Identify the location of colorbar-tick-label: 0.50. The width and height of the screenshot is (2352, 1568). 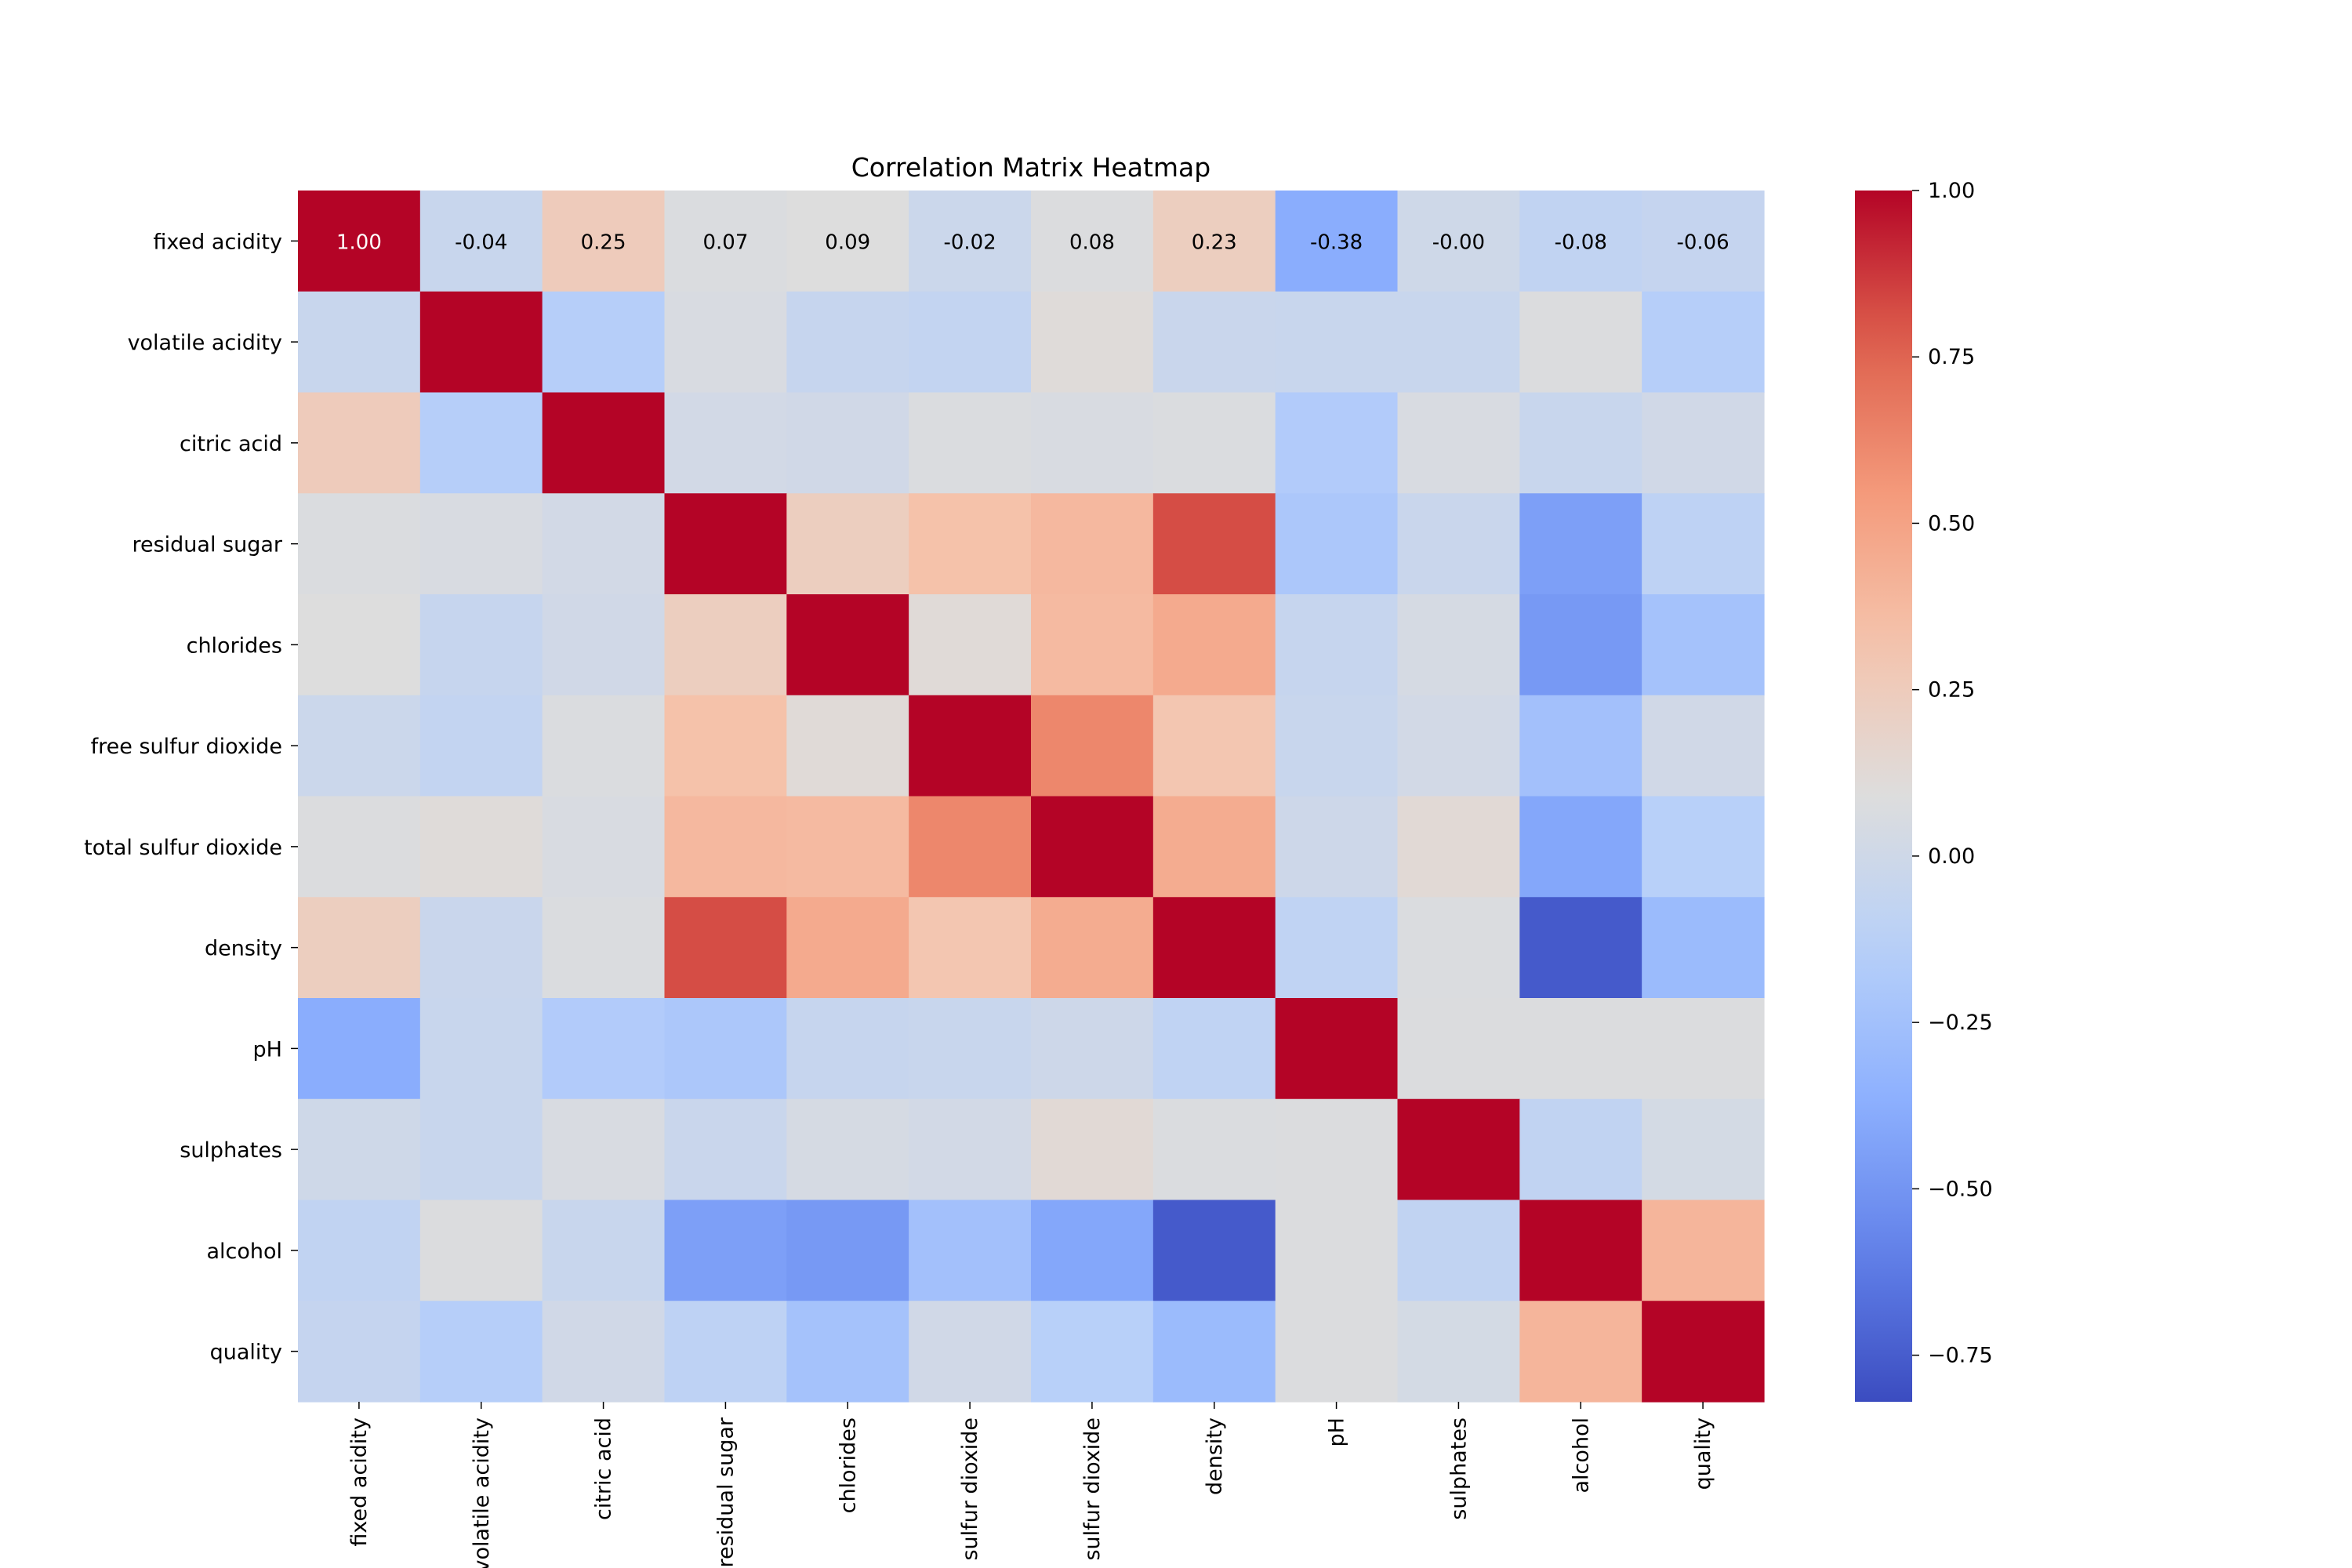
(1951, 523).